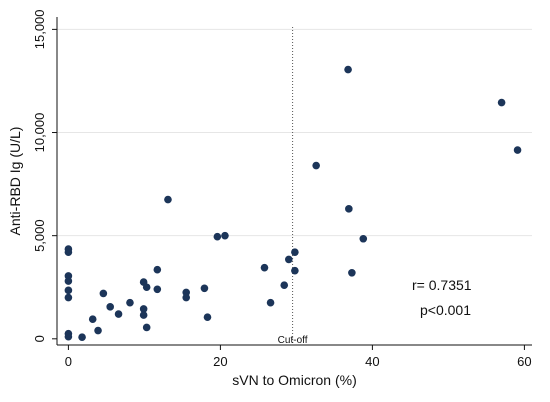  Describe the element at coordinates (445, 310) in the screenshot. I see `p-value-annotation: p<0.001` at that location.